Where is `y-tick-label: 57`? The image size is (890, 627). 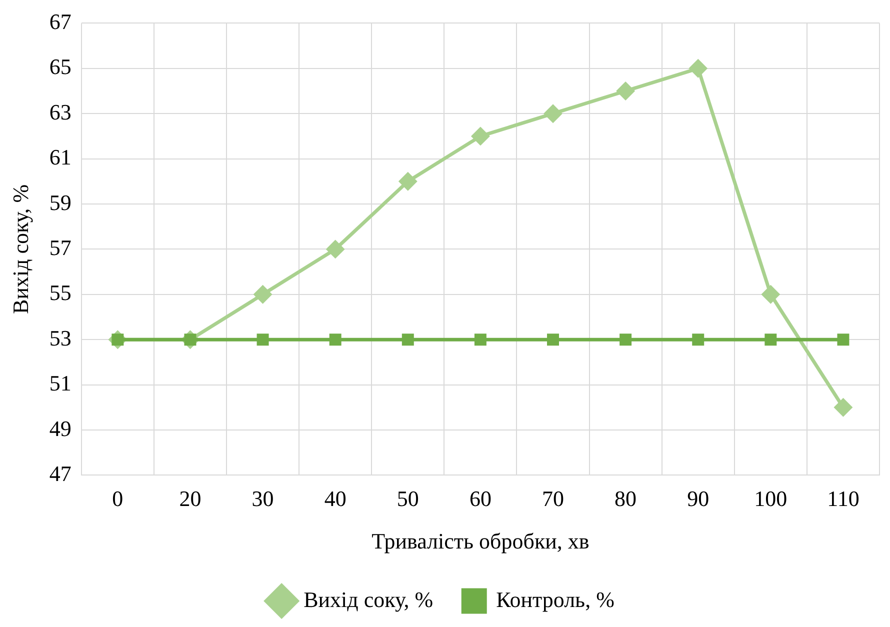 y-tick-label: 57 is located at coordinates (60, 247).